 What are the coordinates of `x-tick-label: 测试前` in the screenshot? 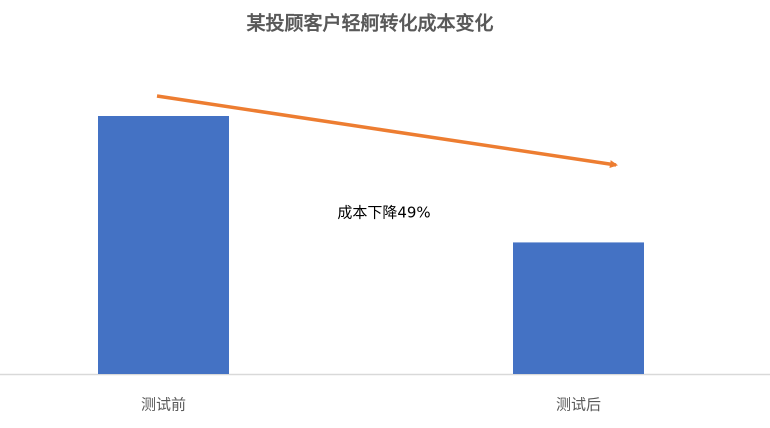 It's located at (163, 405).